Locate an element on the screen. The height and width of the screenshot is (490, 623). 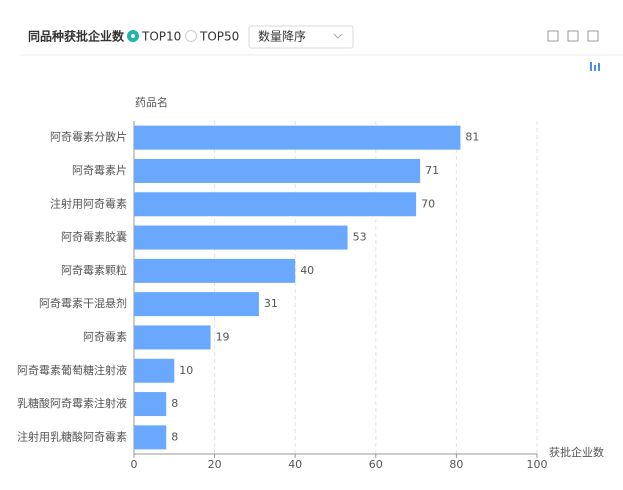
y-tick-label: 阿奇霉素葡萄糖注射液 is located at coordinates (72, 370).